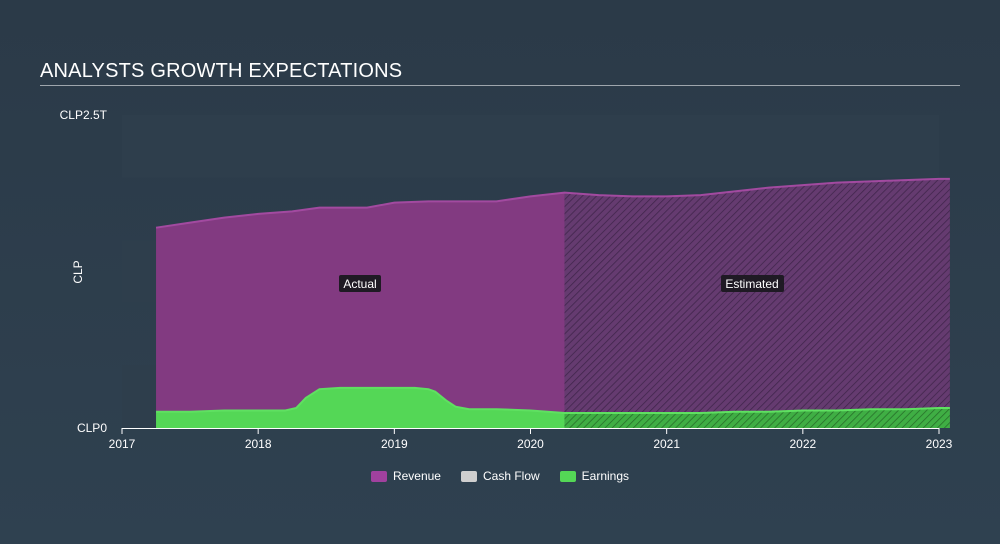 The height and width of the screenshot is (544, 1000). Describe the element at coordinates (468, 476) in the screenshot. I see `legend-swatch-cashflow` at that location.